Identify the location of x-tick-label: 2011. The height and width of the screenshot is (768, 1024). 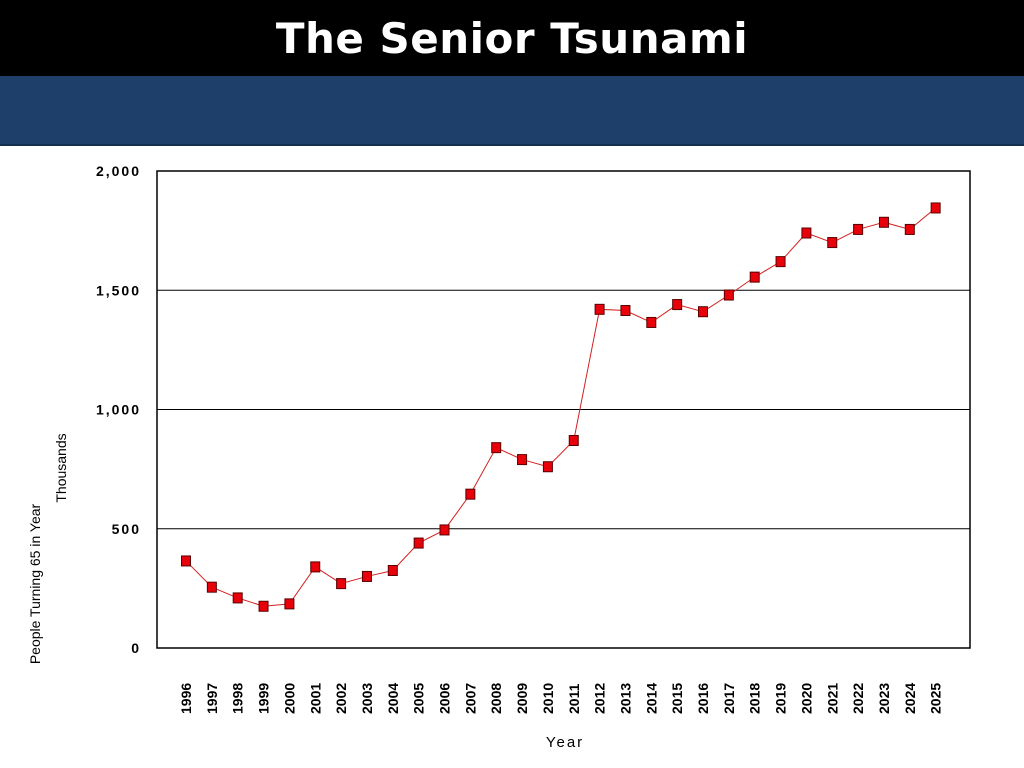
(574, 698).